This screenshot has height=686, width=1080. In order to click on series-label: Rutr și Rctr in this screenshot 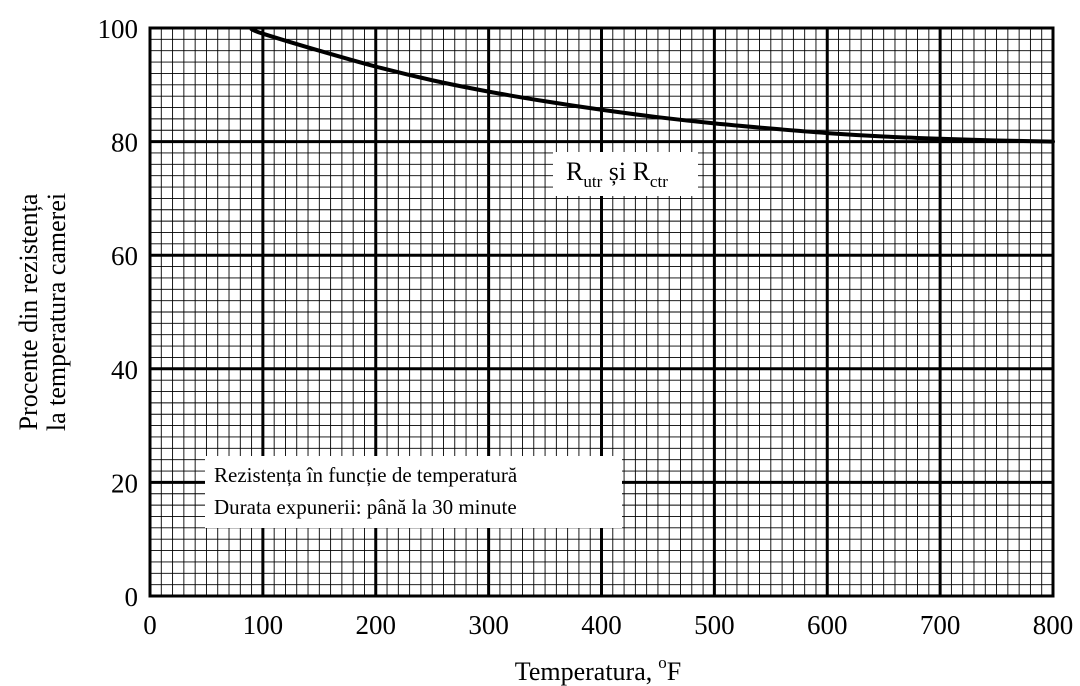, I will do `click(625, 174)`.